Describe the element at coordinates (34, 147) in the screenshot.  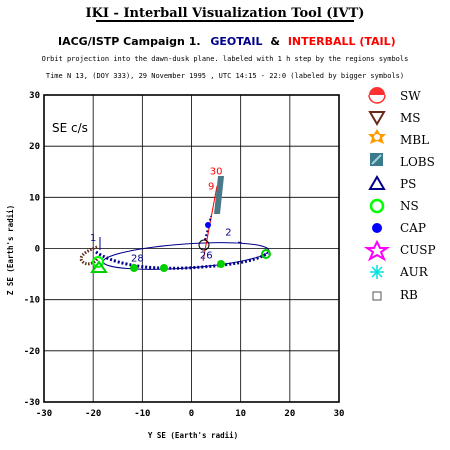
I see `y-tick-label: 20` at that location.